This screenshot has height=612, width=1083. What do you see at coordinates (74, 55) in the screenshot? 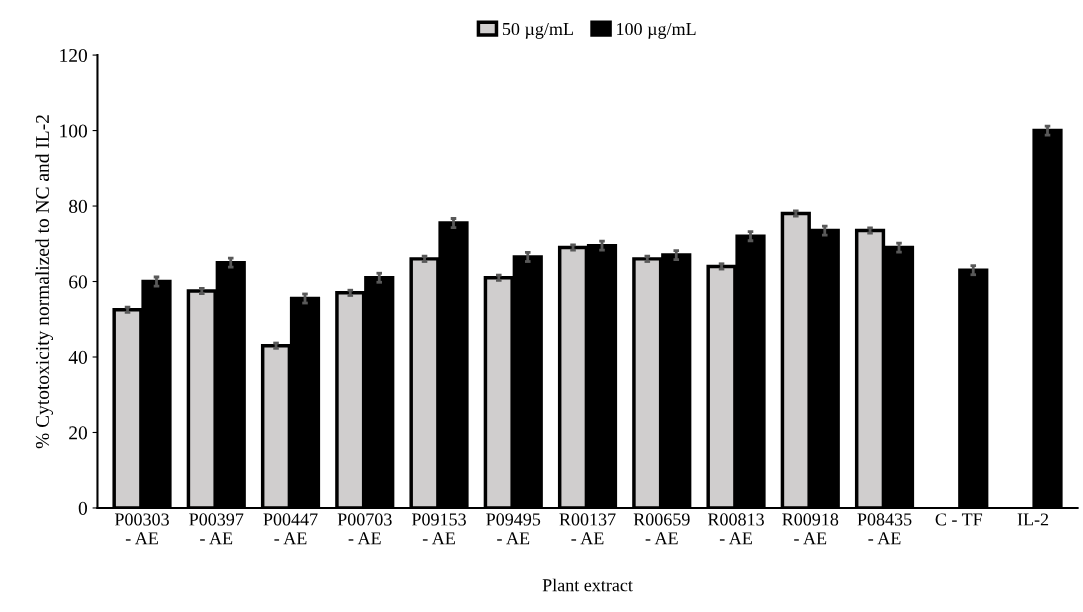
I see `y-tick-label: 120` at bounding box center [74, 55].